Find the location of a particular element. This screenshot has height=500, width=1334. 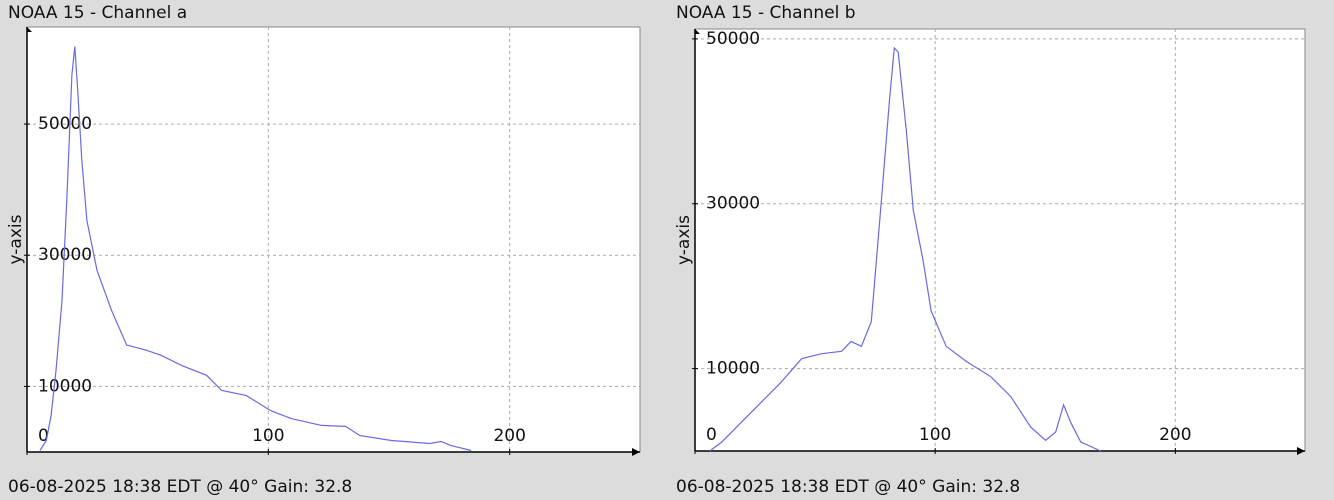

chart-title: NOAA 15 - Channel b is located at coordinates (766, 13).